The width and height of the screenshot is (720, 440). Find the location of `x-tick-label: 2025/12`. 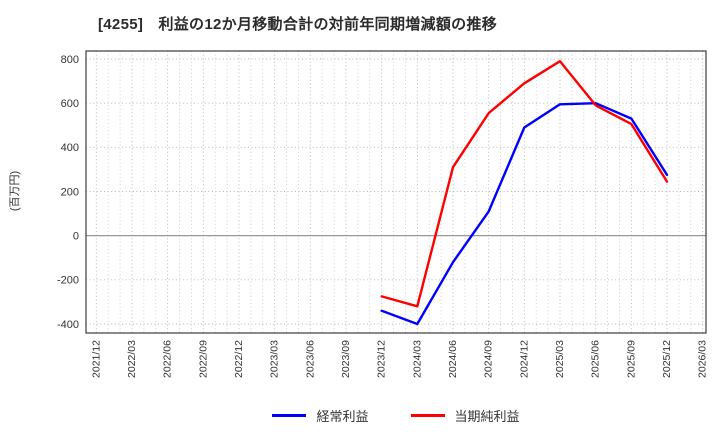

x-tick-label: 2025/12 is located at coordinates (667, 359).